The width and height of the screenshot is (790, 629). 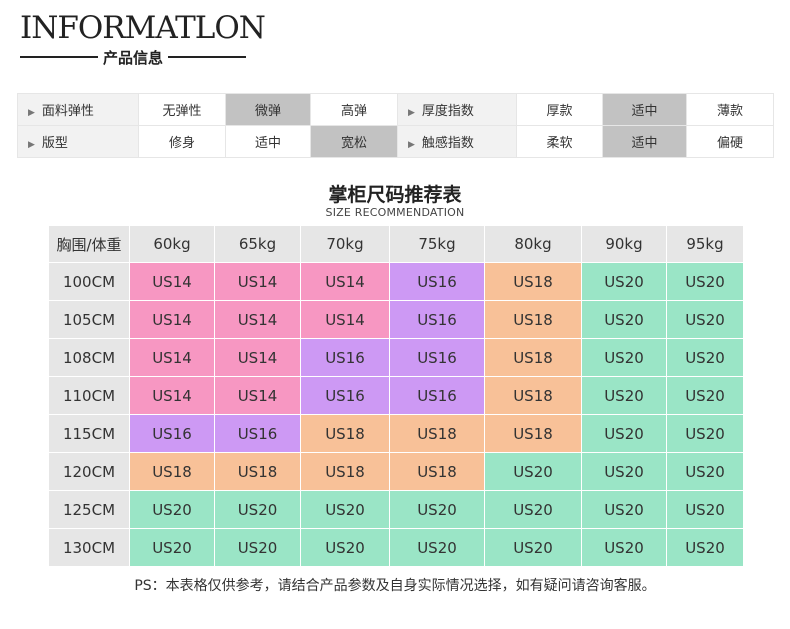 What do you see at coordinates (89, 395) in the screenshot?
I see `chest-header: 110CM` at bounding box center [89, 395].